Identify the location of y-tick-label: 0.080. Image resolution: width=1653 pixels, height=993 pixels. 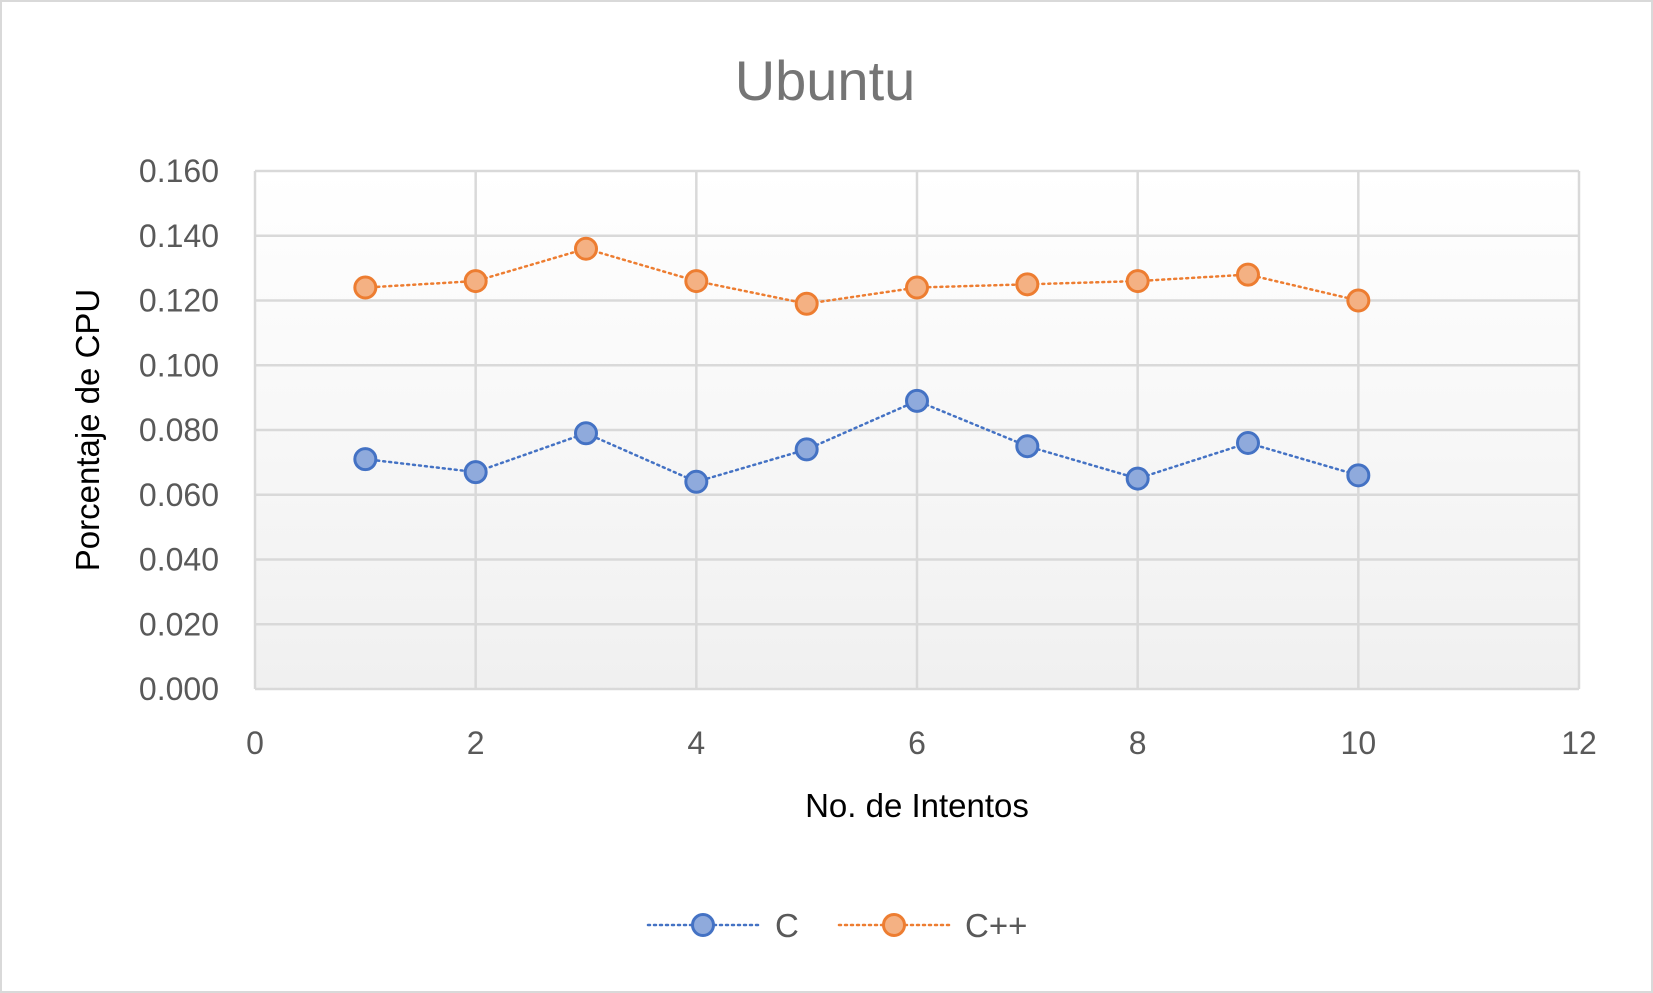
(179, 430).